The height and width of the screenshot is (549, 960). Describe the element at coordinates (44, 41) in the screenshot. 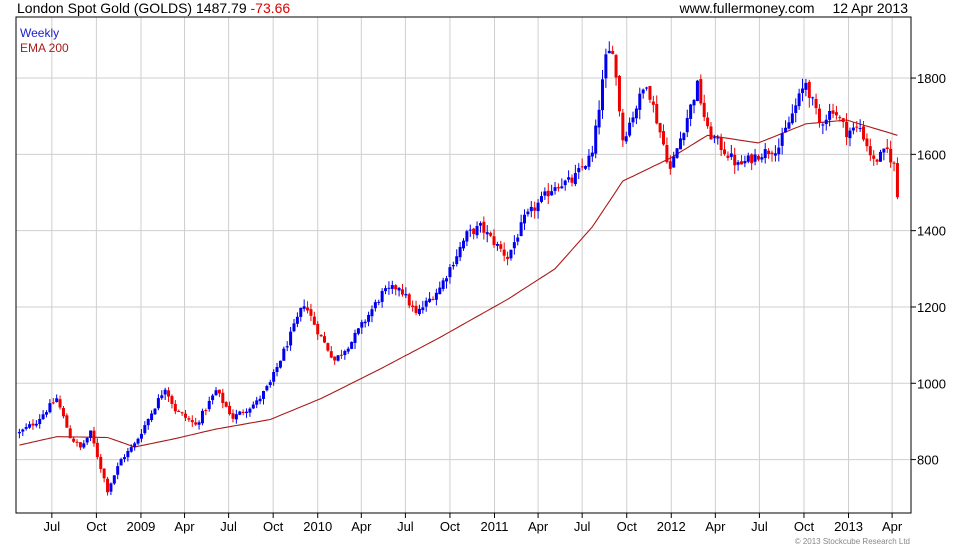

I see `chart-legend: Weekly EMA 200` at that location.